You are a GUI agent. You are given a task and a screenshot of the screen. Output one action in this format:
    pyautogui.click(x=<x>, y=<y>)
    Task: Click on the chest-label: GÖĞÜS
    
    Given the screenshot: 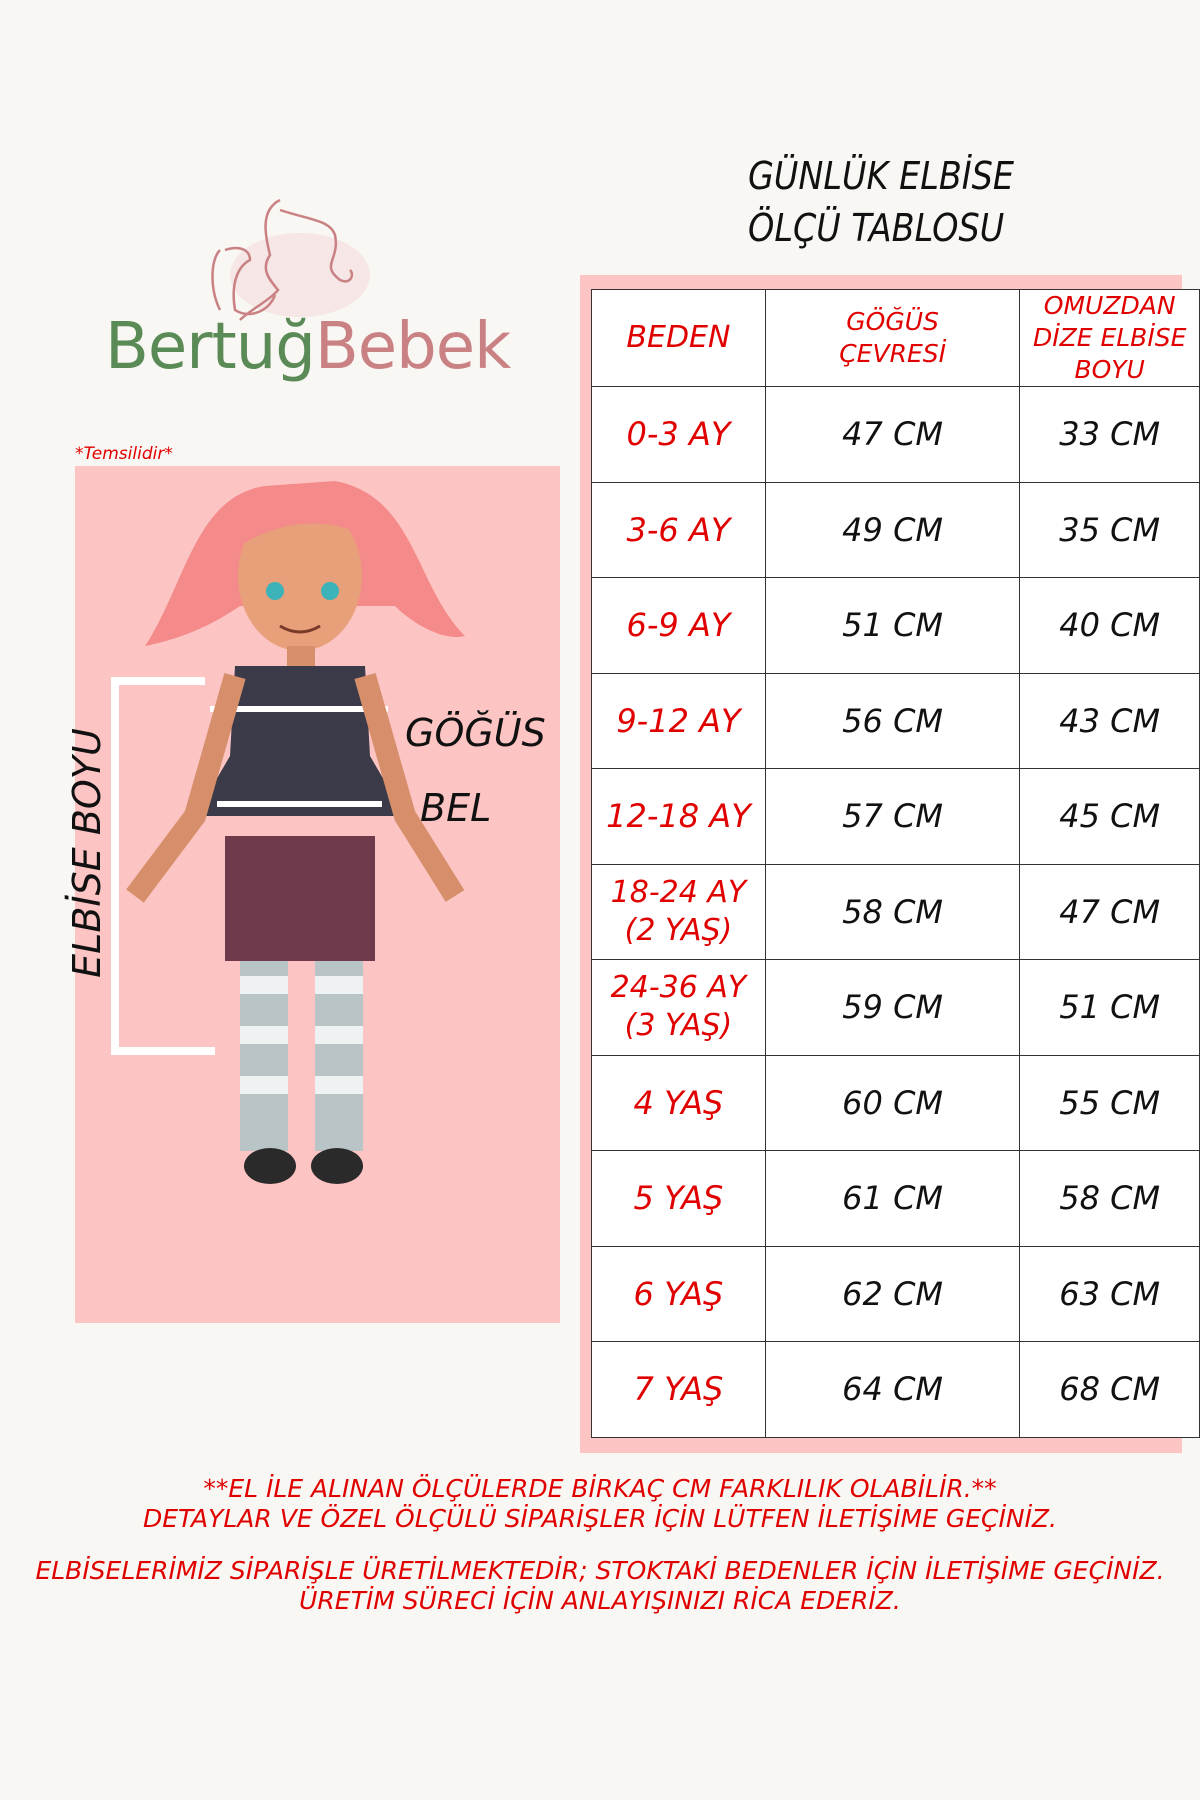 What is the action you would take?
    pyautogui.click(x=475, y=733)
    